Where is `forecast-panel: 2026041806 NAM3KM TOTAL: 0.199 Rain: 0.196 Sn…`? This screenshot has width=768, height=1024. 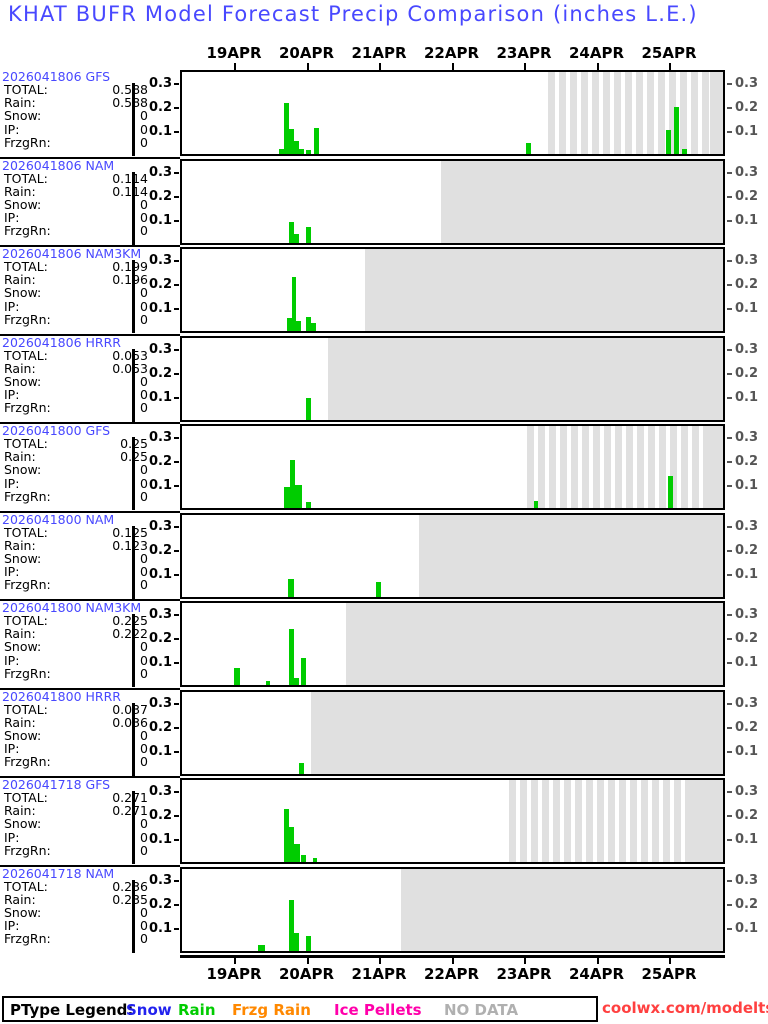
forecast-panel: 2026041806 NAM3KM TOTAL: 0.199 Rain: 0.196 Sn… is located at coordinates (384, 289).